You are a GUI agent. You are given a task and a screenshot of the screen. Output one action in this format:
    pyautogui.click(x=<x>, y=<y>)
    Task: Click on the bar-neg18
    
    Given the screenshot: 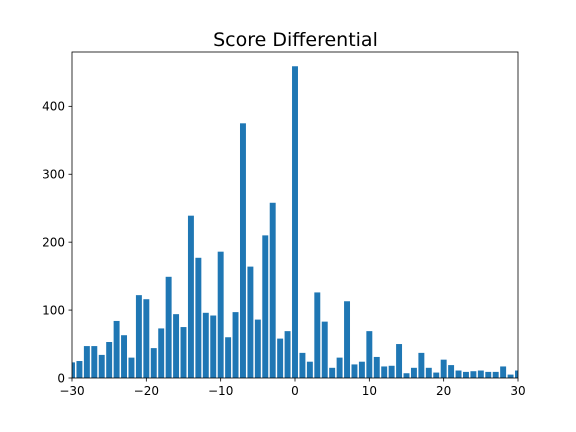 What is the action you would take?
    pyautogui.click(x=161, y=353)
    